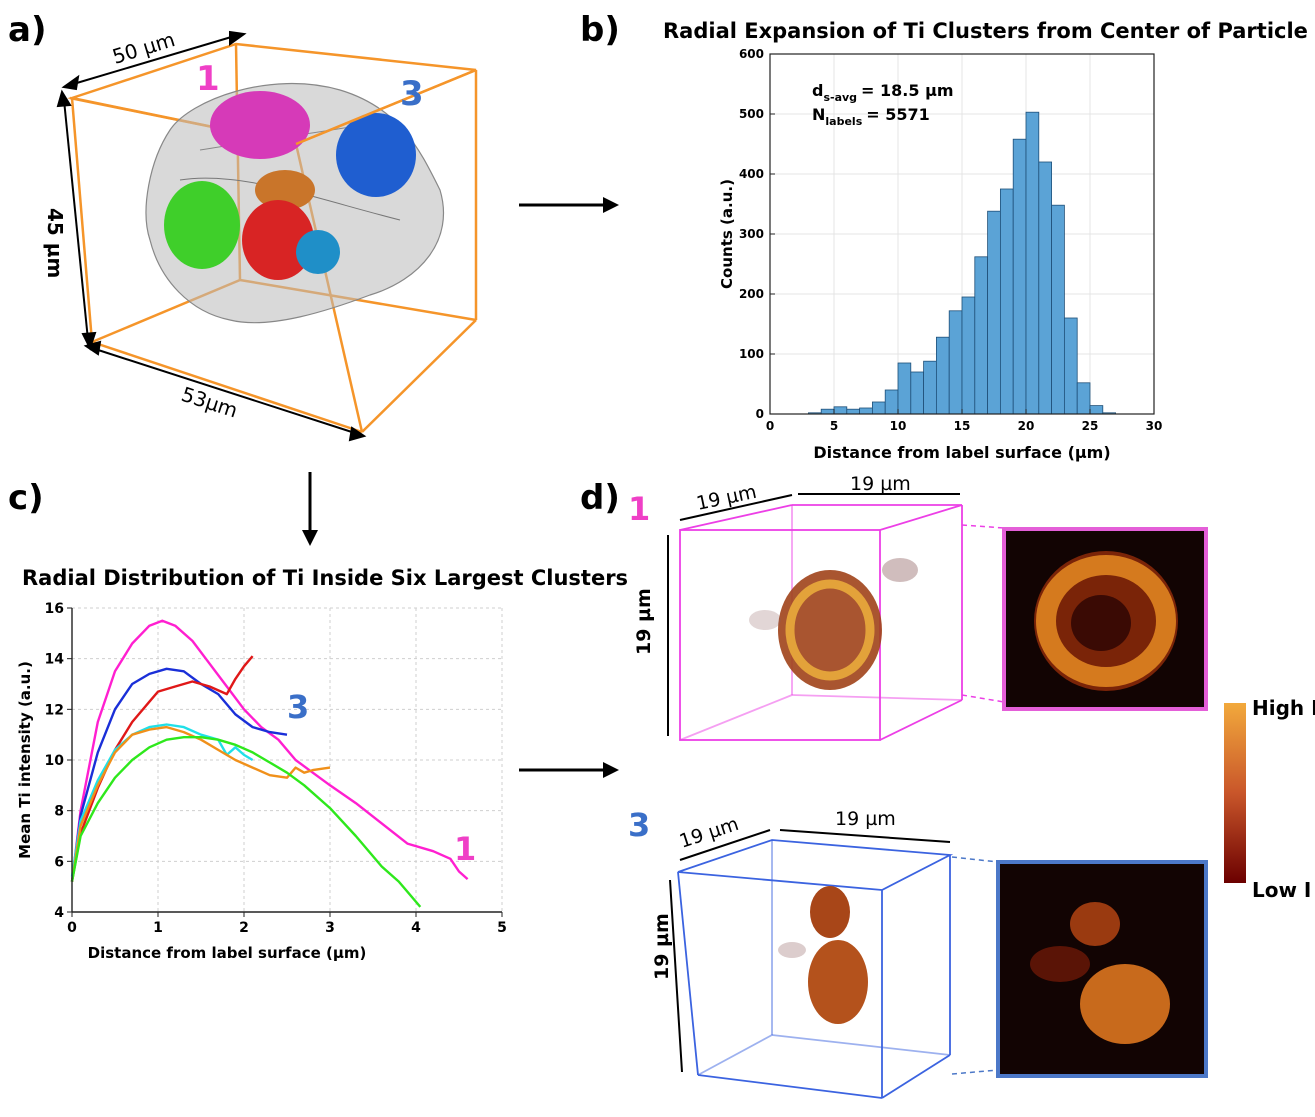 Image resolution: width=1315 pixels, height=1117 pixels. I want to click on cluster-3-slice-image, so click(1102, 969).